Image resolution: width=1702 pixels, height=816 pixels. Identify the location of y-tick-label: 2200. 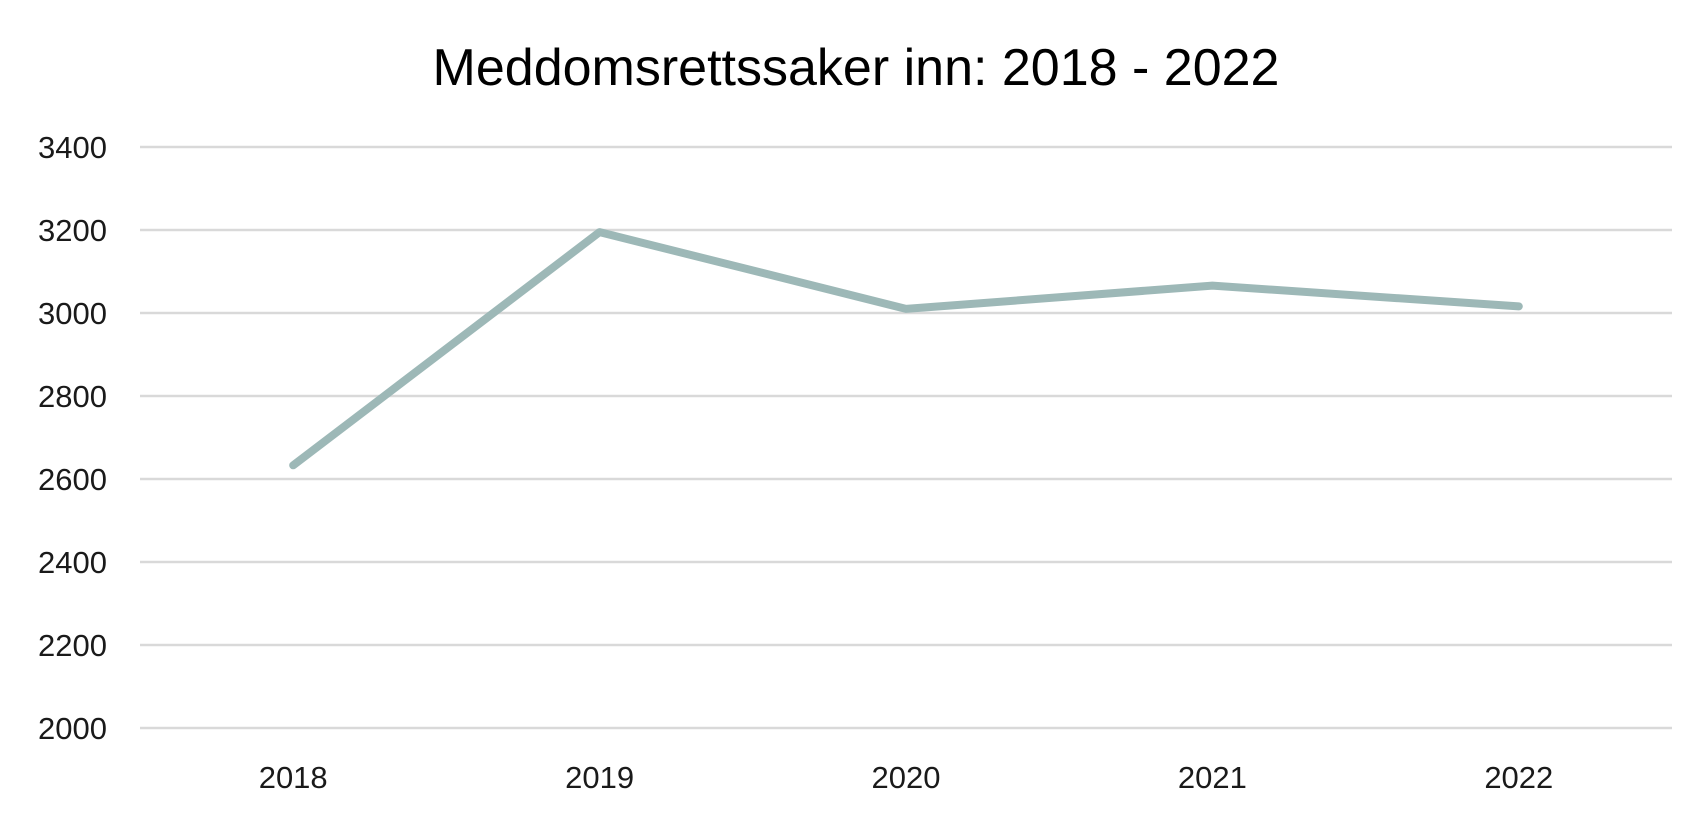
(72, 645).